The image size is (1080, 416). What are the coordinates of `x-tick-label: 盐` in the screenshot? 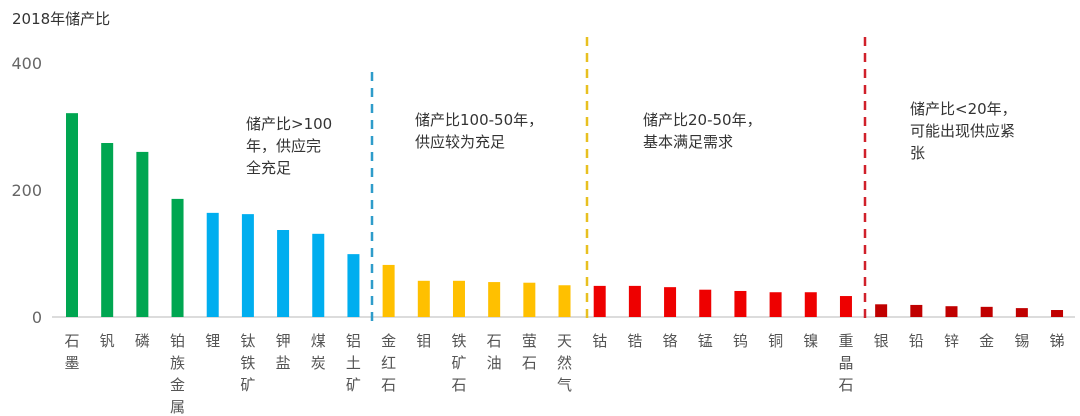 It's located at (283, 363).